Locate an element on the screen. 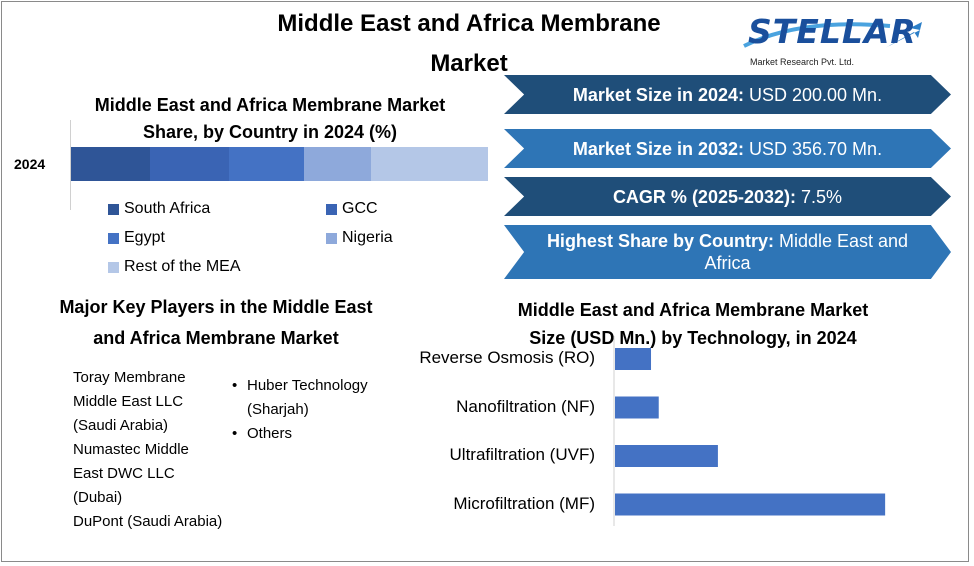 This screenshot has width=974, height=566. stat-value: USD 200.00 Mn. is located at coordinates (813, 94).